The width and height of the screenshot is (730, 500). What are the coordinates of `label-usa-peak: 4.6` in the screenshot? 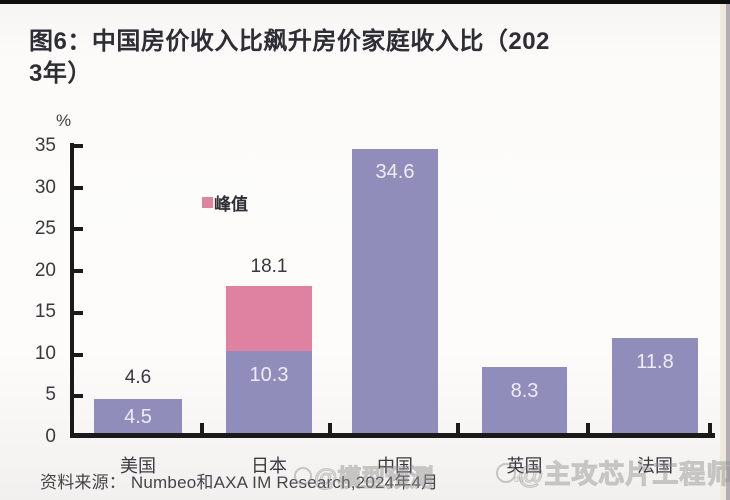 It's located at (138, 377).